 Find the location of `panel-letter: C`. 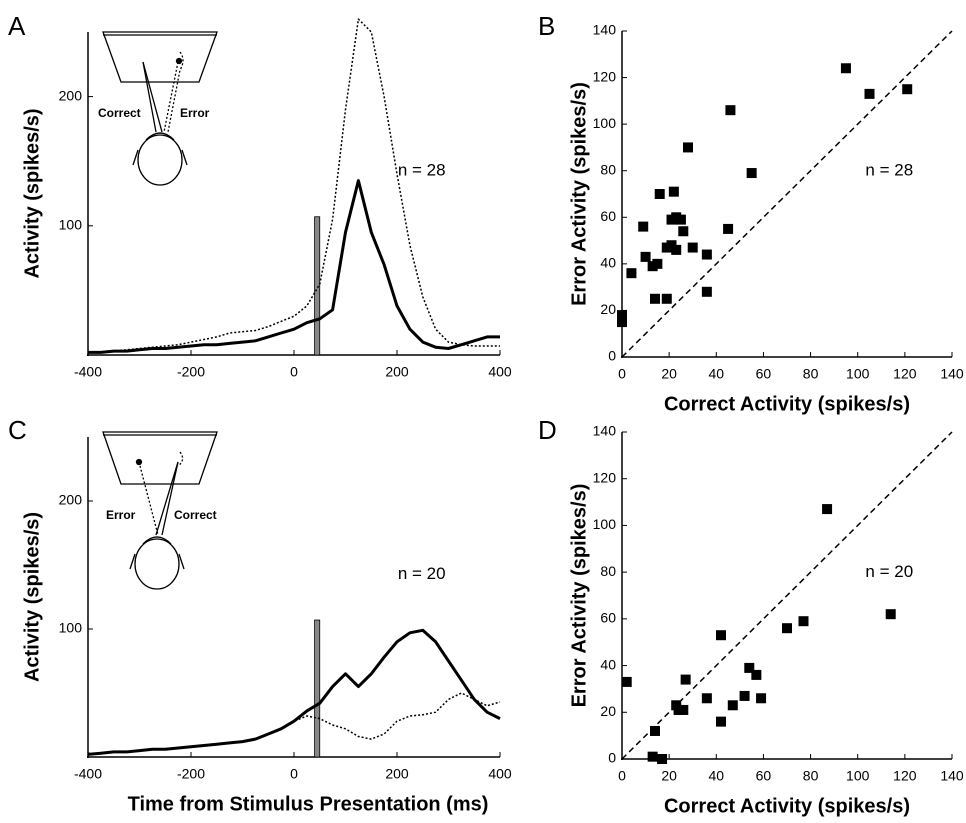

panel-letter: C is located at coordinates (17, 430).